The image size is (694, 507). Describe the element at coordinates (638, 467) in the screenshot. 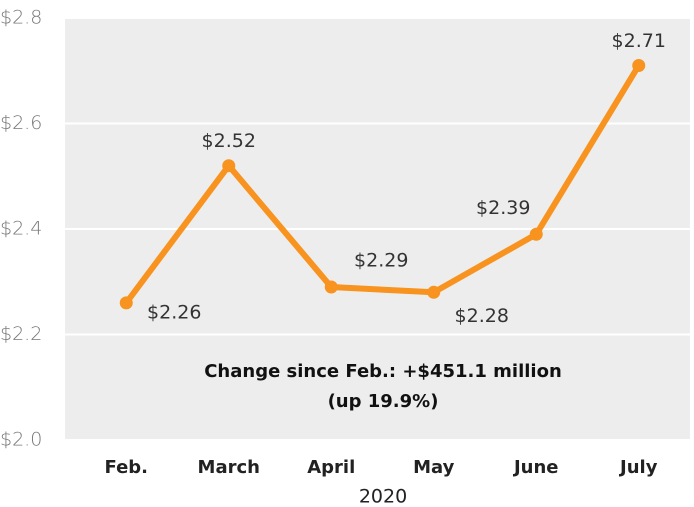

I see `x-tick-label: July` at that location.